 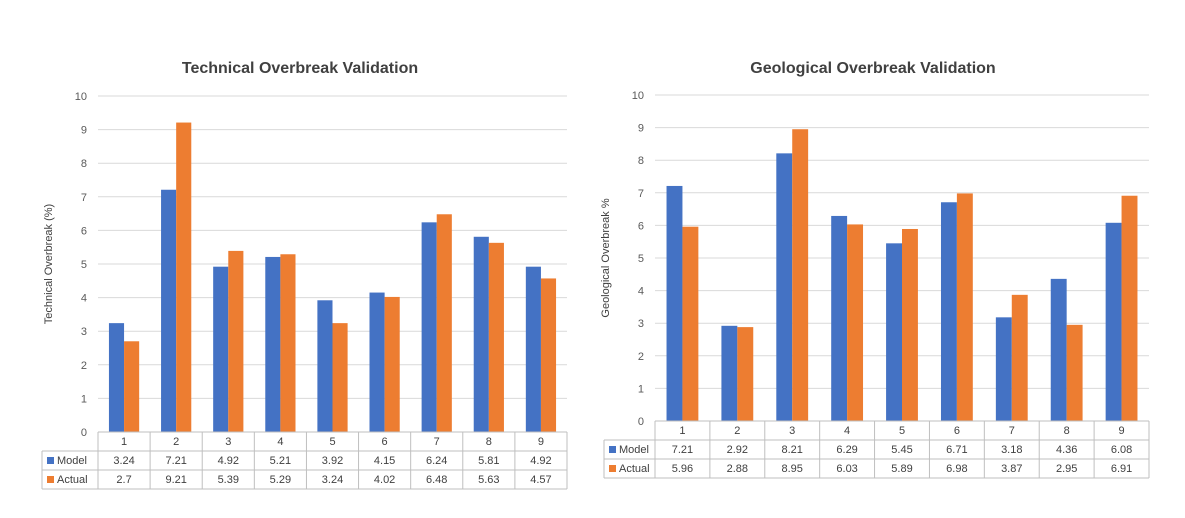 I want to click on data-label-actual: 4.57, so click(x=540, y=480).